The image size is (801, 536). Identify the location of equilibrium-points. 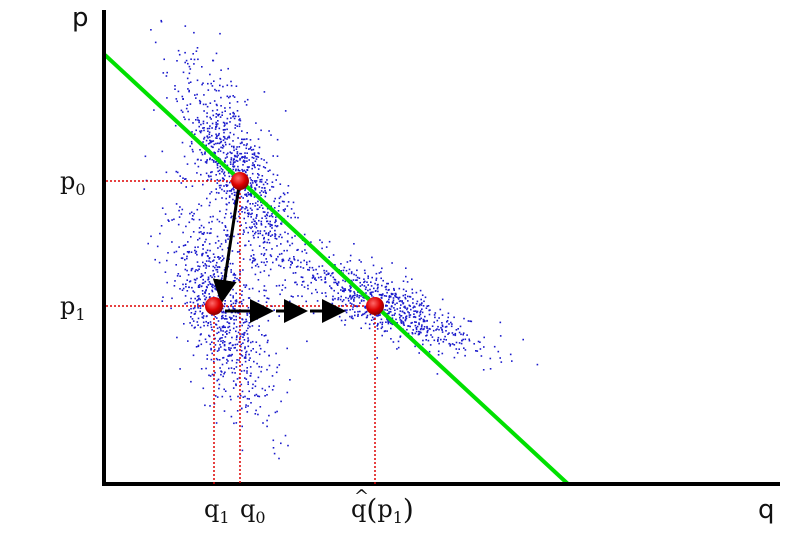
(294, 243).